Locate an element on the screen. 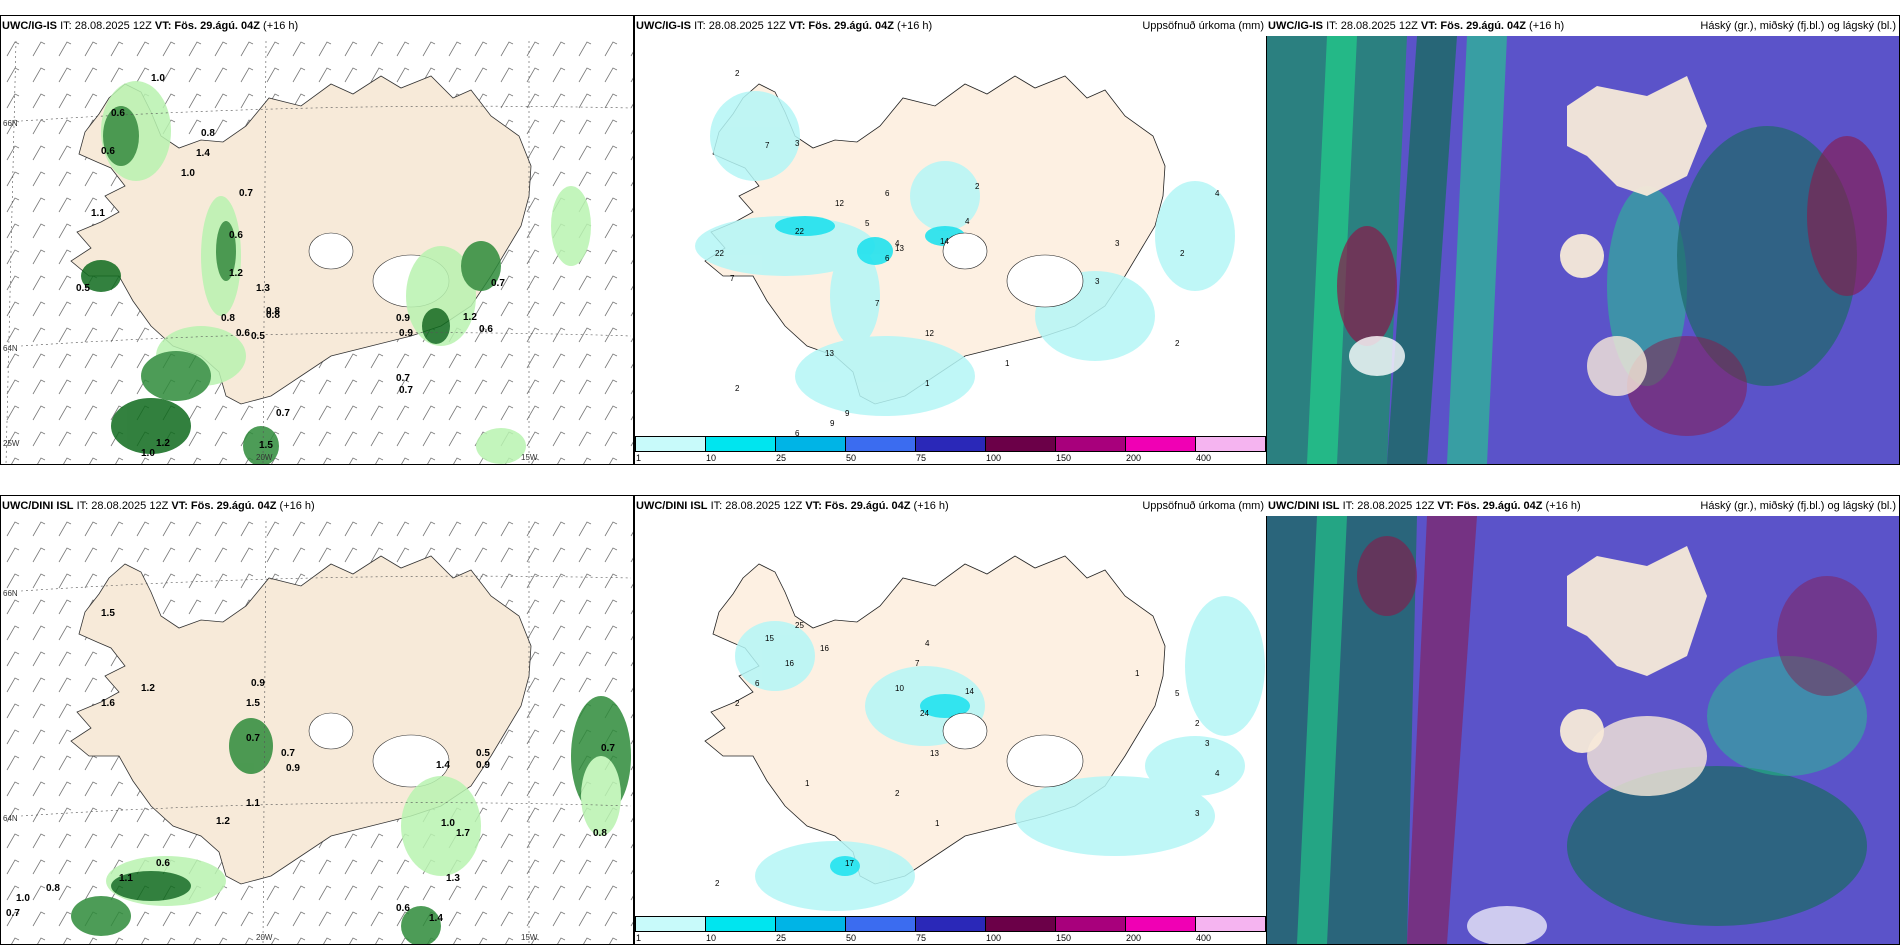 Image resolution: width=1900 pixels, height=950 pixels. precip-value: 1.5 is located at coordinates (253, 703).